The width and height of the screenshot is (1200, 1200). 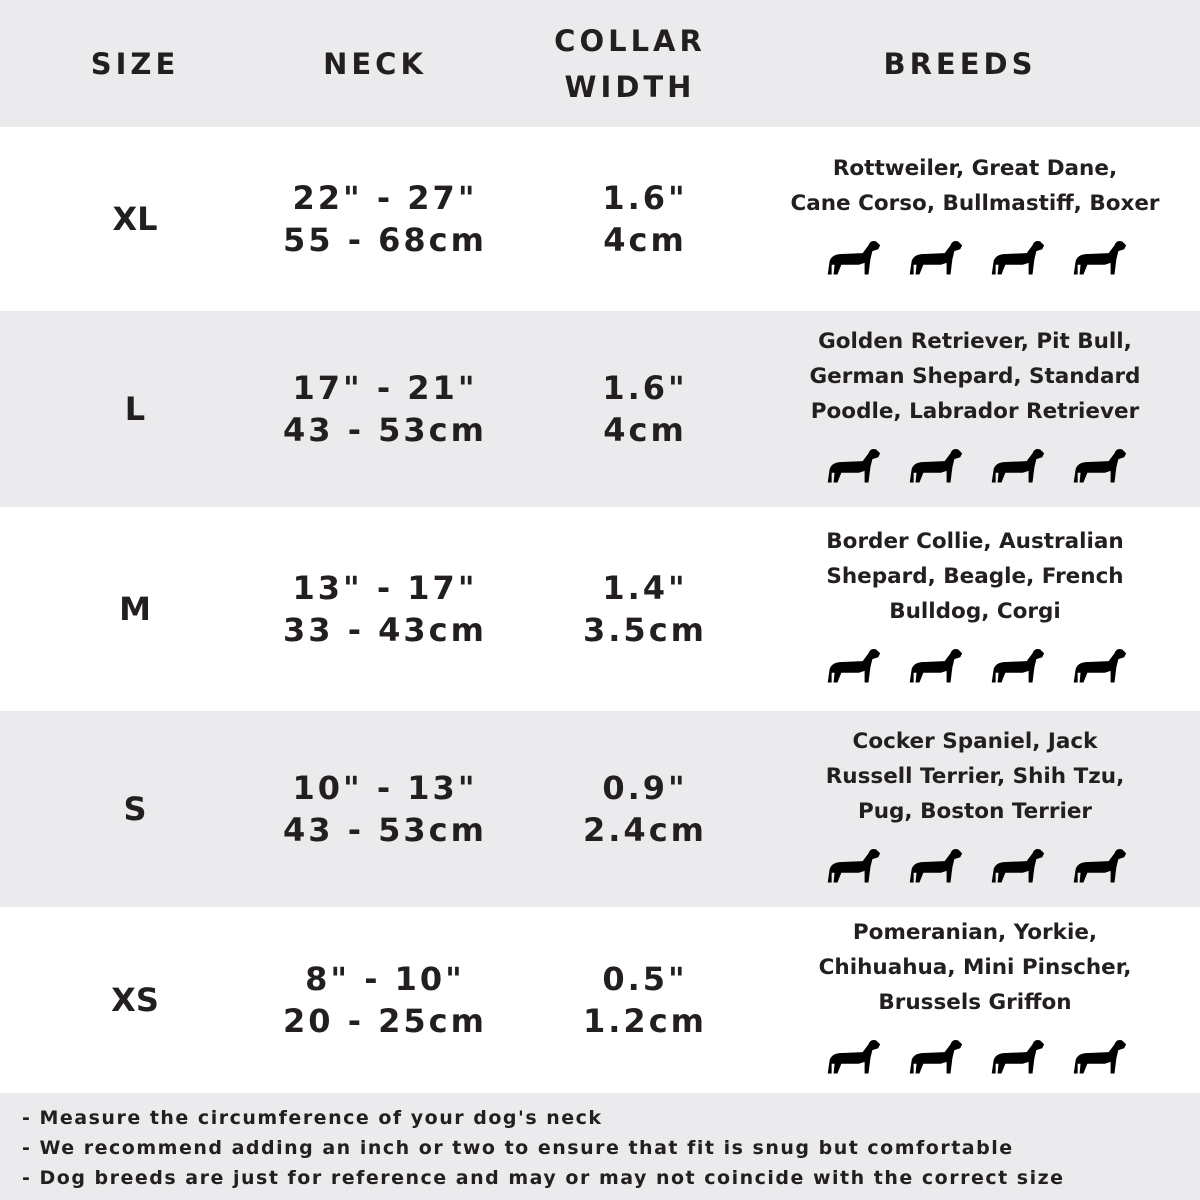 What do you see at coordinates (645, 588) in the screenshot?
I see `width-inches: 1.4"` at bounding box center [645, 588].